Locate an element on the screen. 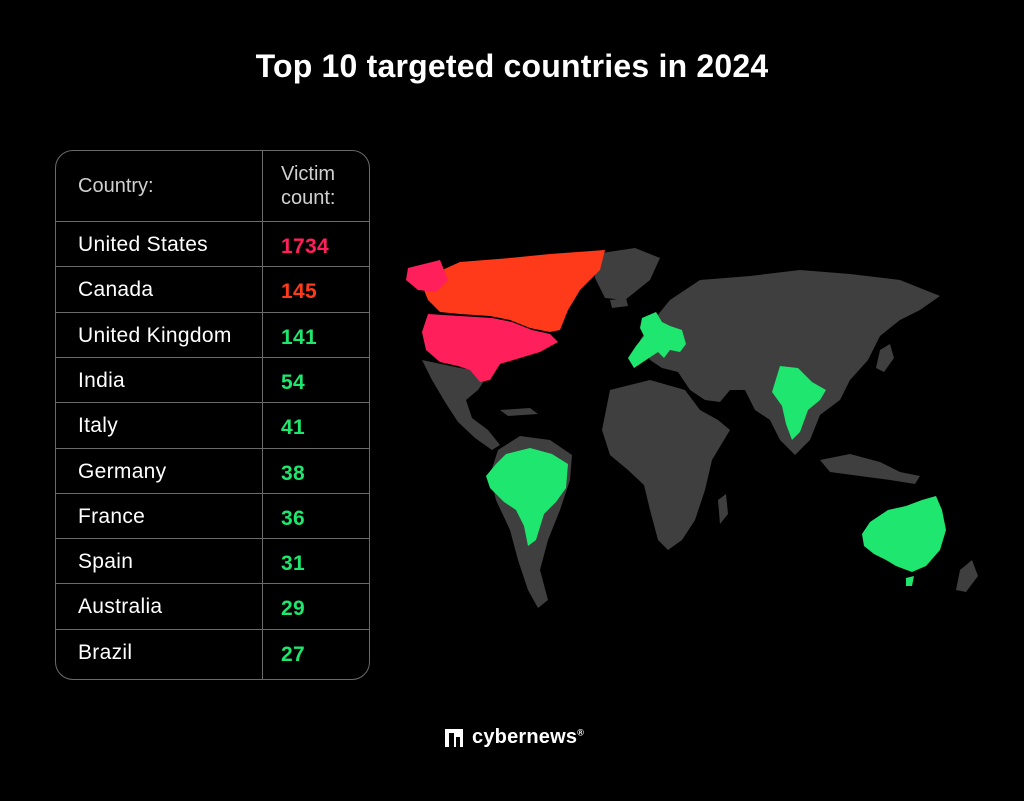 The height and width of the screenshot is (801, 1024). table-row: Italy 41 is located at coordinates (212, 425).